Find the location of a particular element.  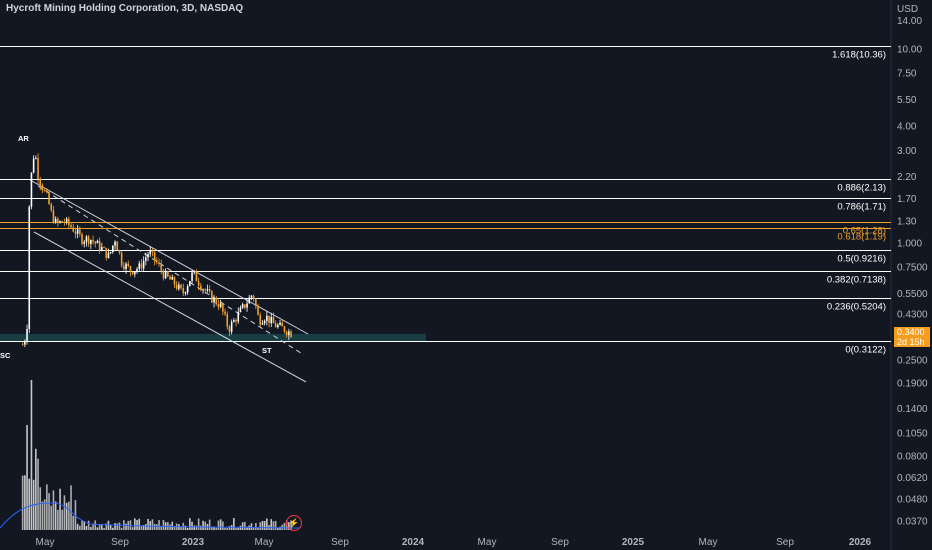

bar-countdown: 2d 15h is located at coordinates (911, 342).